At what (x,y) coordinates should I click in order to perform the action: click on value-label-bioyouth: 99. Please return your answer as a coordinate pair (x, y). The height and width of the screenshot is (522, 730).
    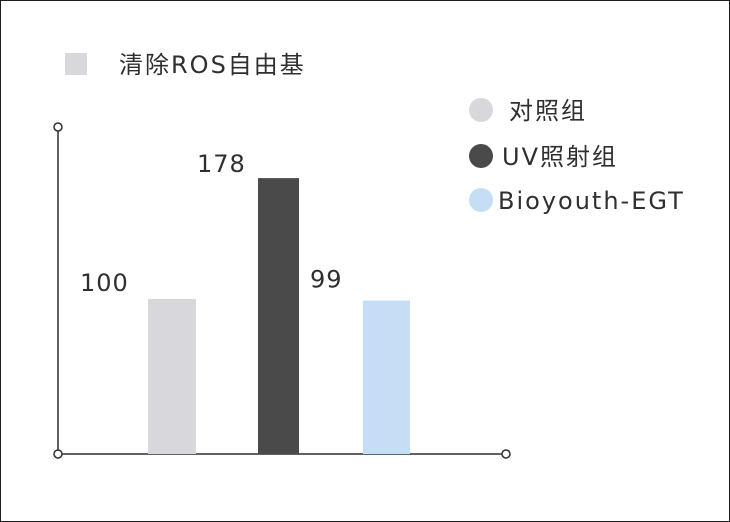
    Looking at the image, I should click on (326, 280).